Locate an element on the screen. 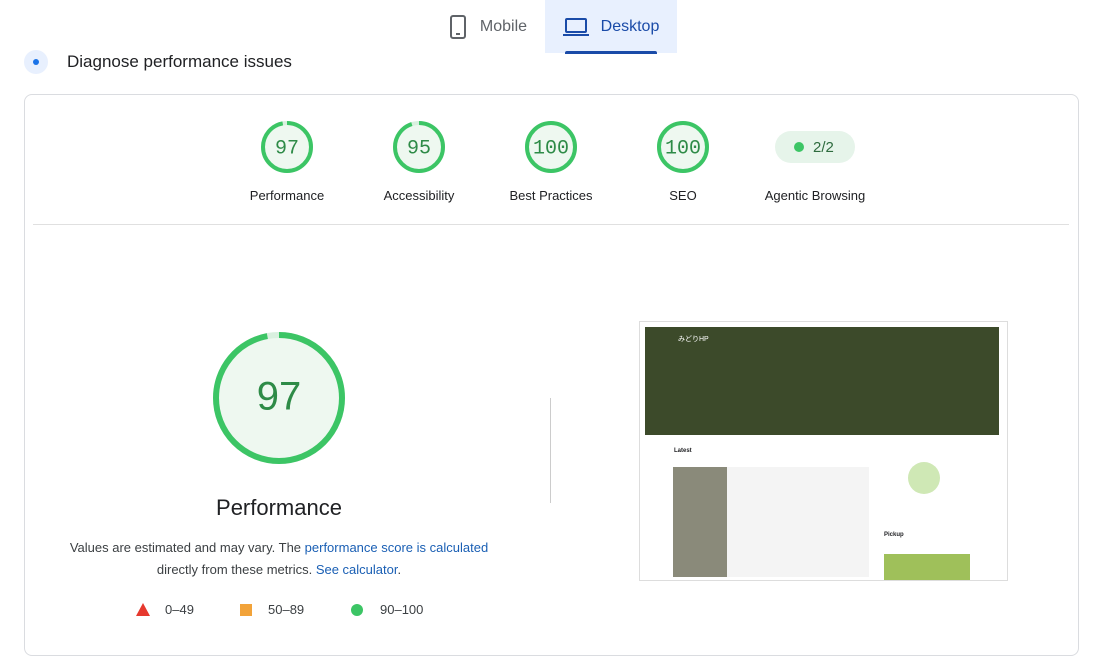 Image resolution: width=1097 pixels, height=656 pixels. screenshot-banner is located at coordinates (822, 381).